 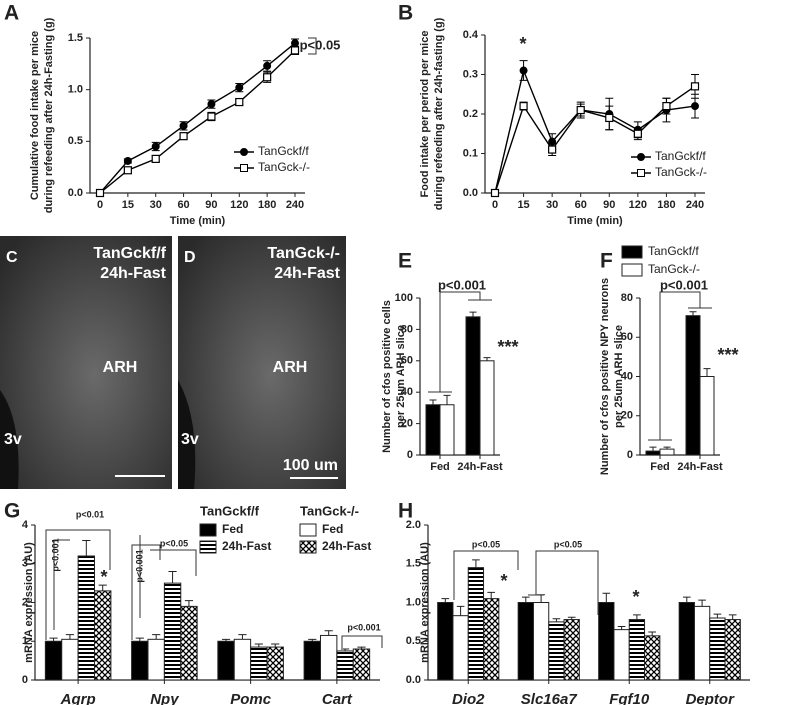 What do you see at coordinates (439, 113) in the screenshot?
I see `y-axis-label: during refeeding after 24h-fasting (g)` at bounding box center [439, 113].